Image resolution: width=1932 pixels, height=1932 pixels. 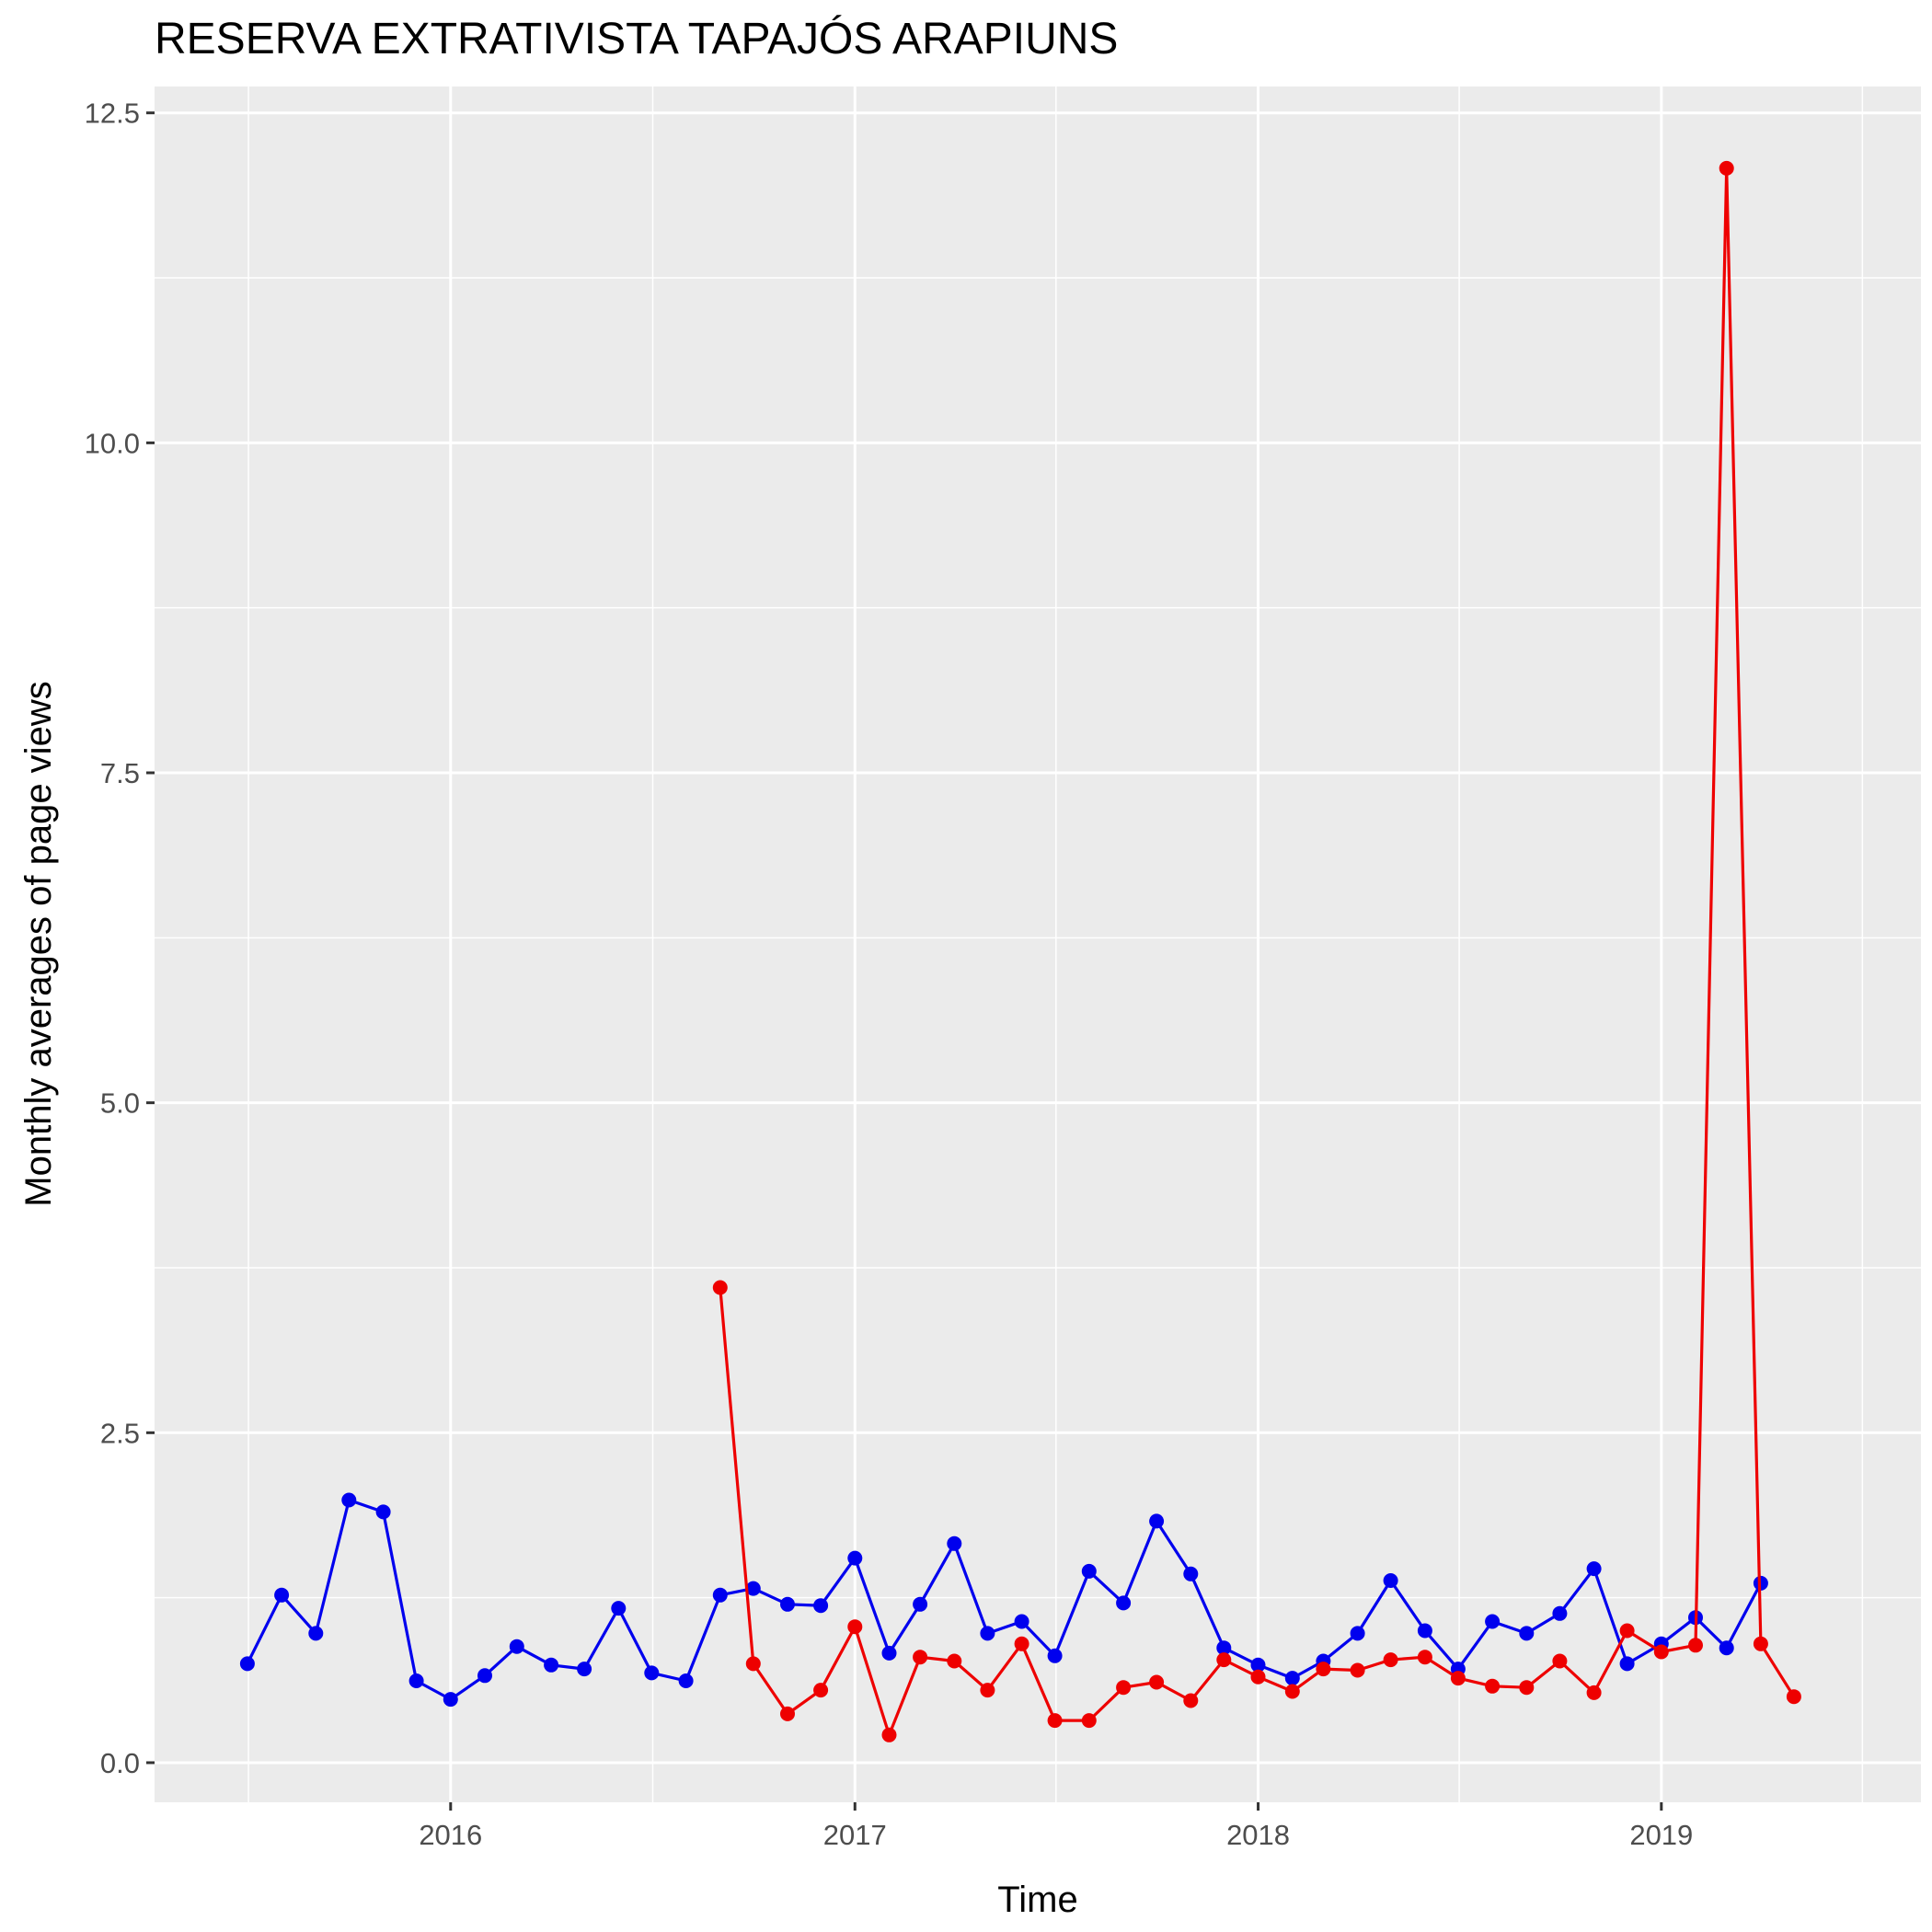 I want to click on x-tick-label: 2018, so click(x=1258, y=1835).